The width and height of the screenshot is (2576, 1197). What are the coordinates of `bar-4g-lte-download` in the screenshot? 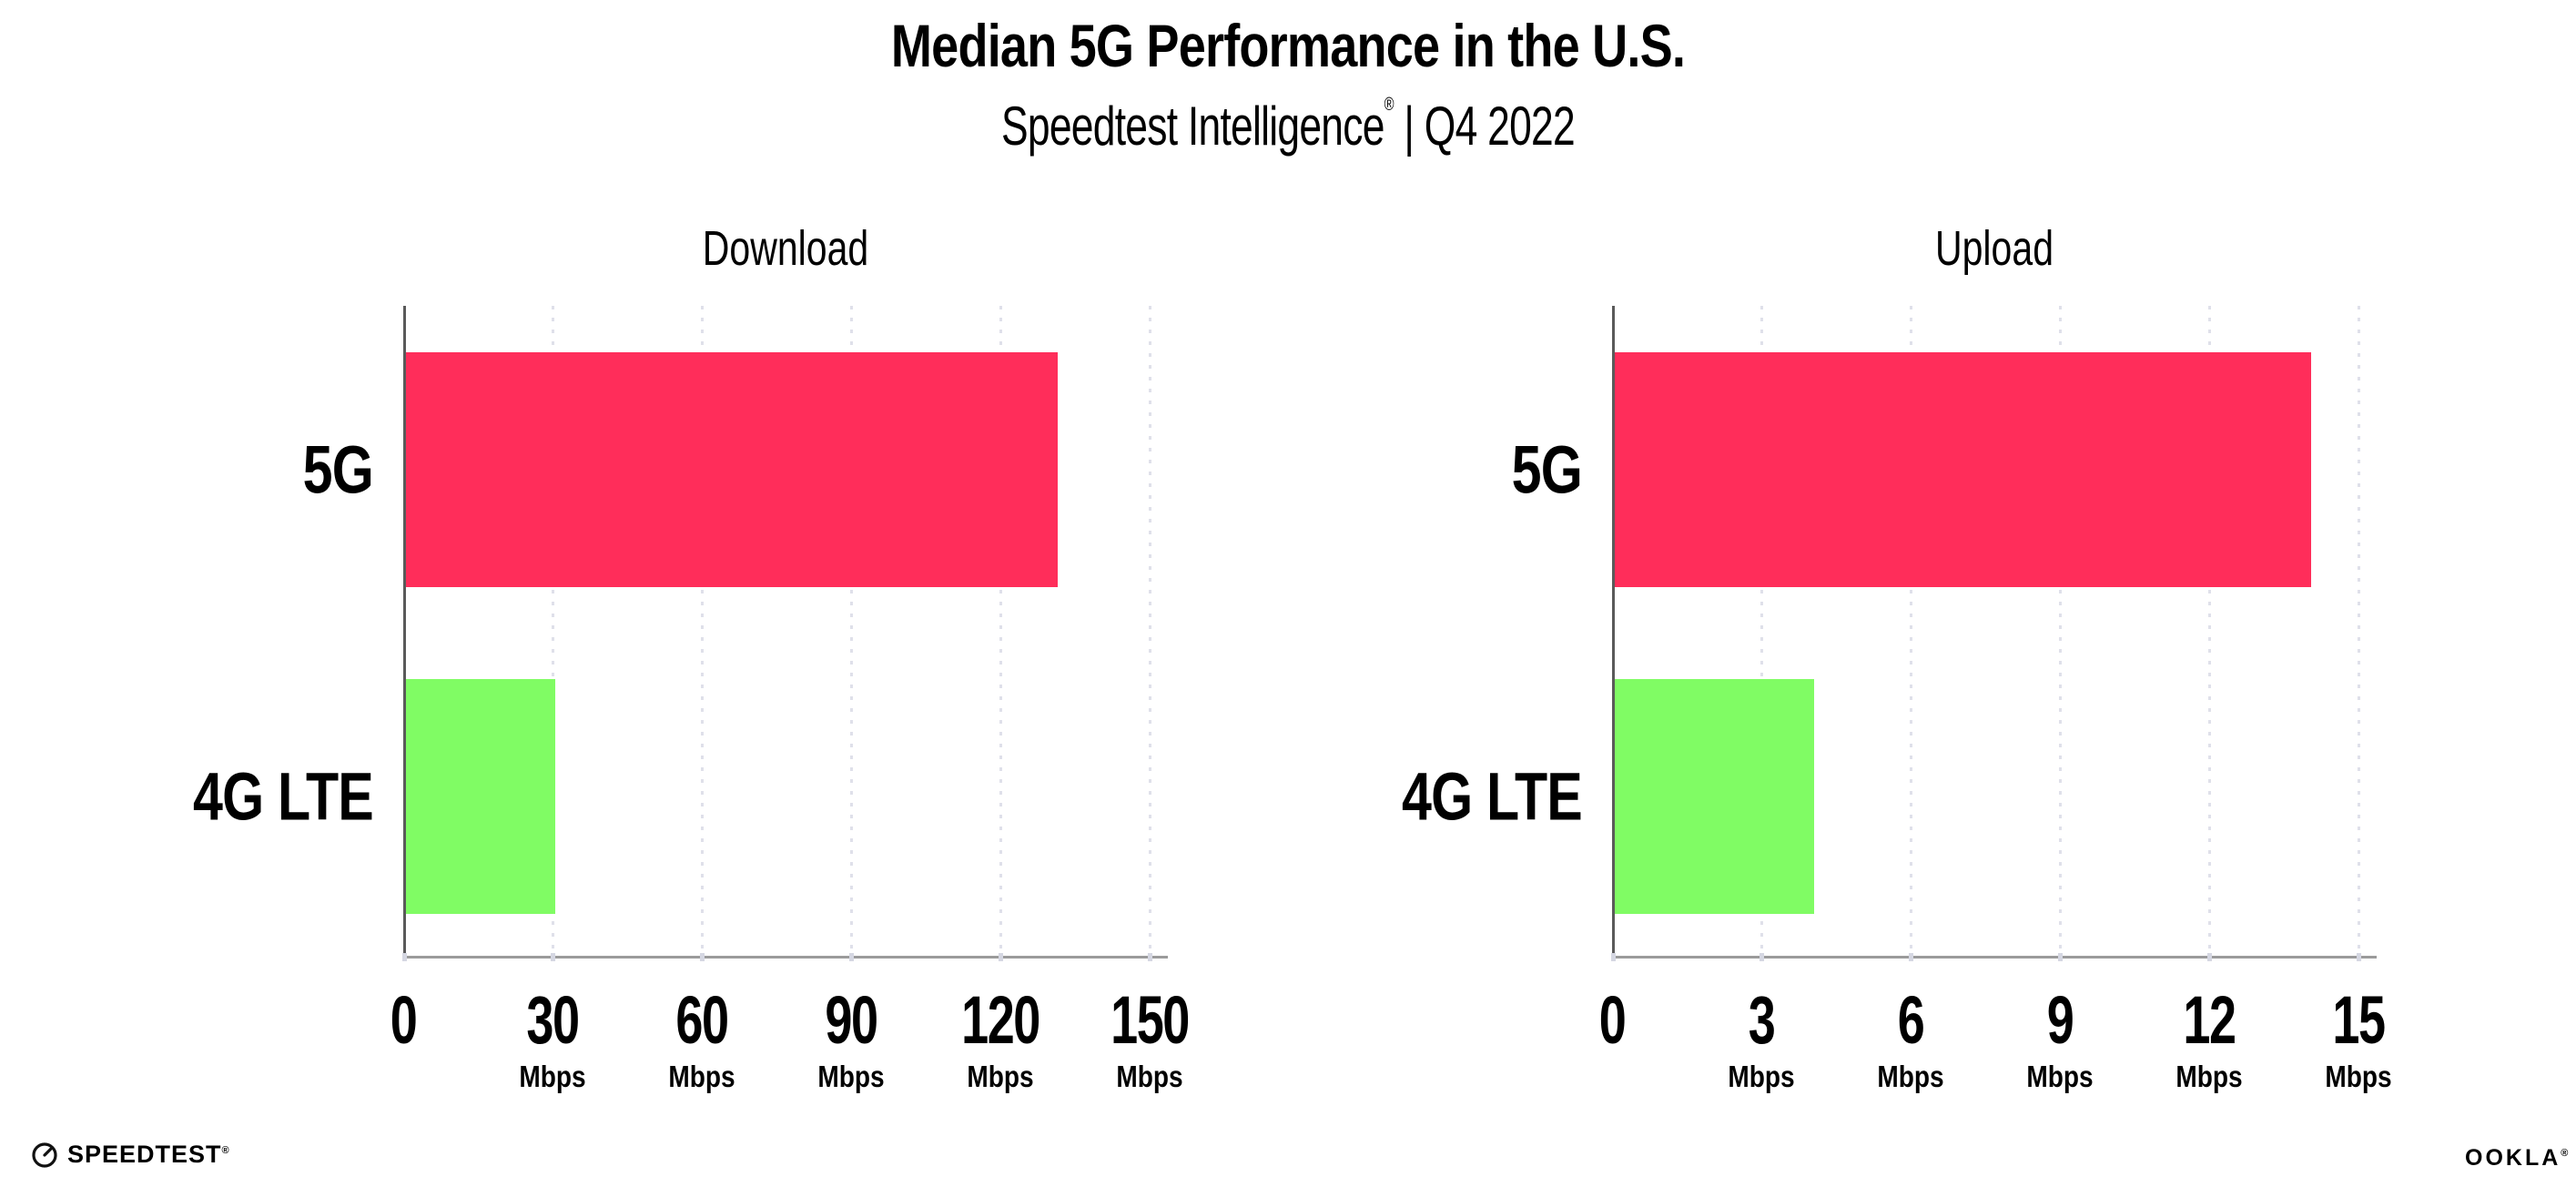 It's located at (480, 796).